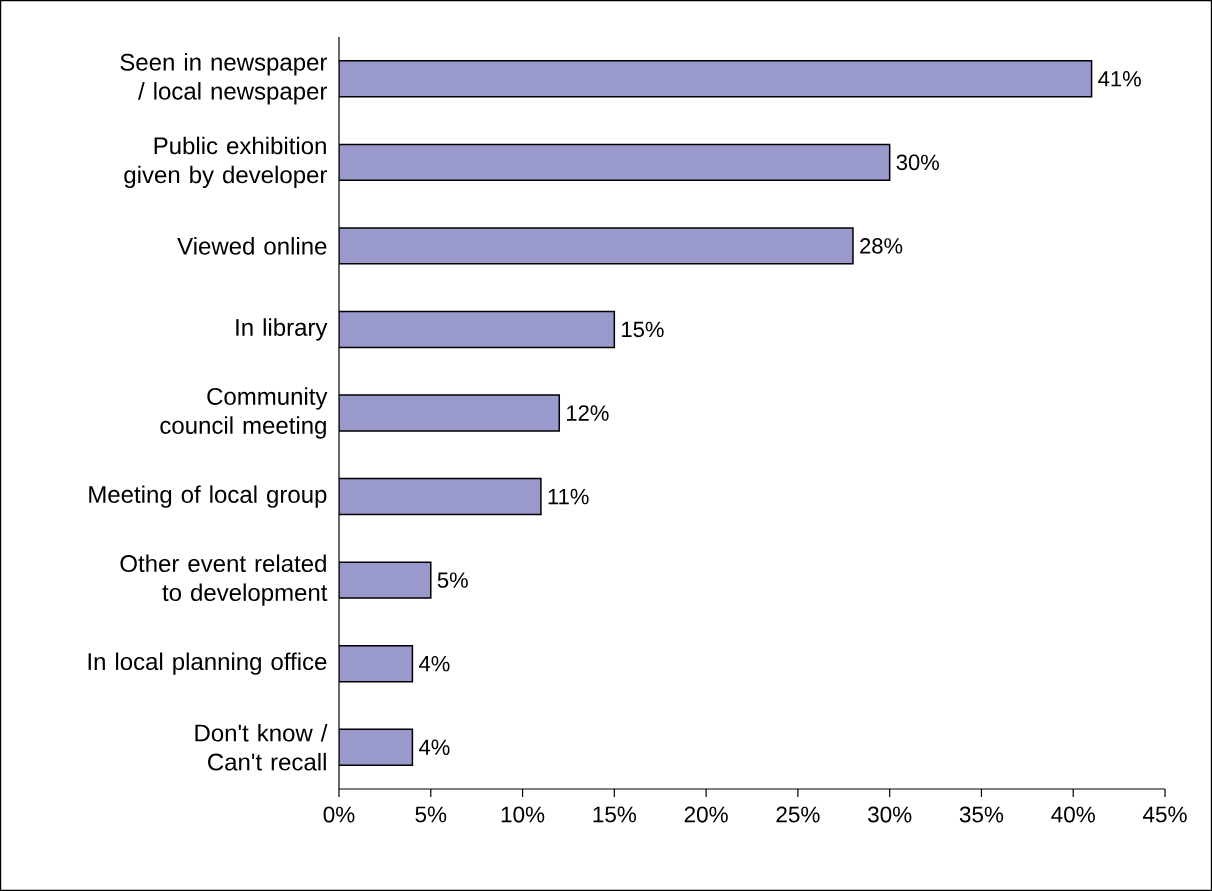  What do you see at coordinates (225, 162) in the screenshot?
I see `y-tick-label: Public exhibition given by developer` at bounding box center [225, 162].